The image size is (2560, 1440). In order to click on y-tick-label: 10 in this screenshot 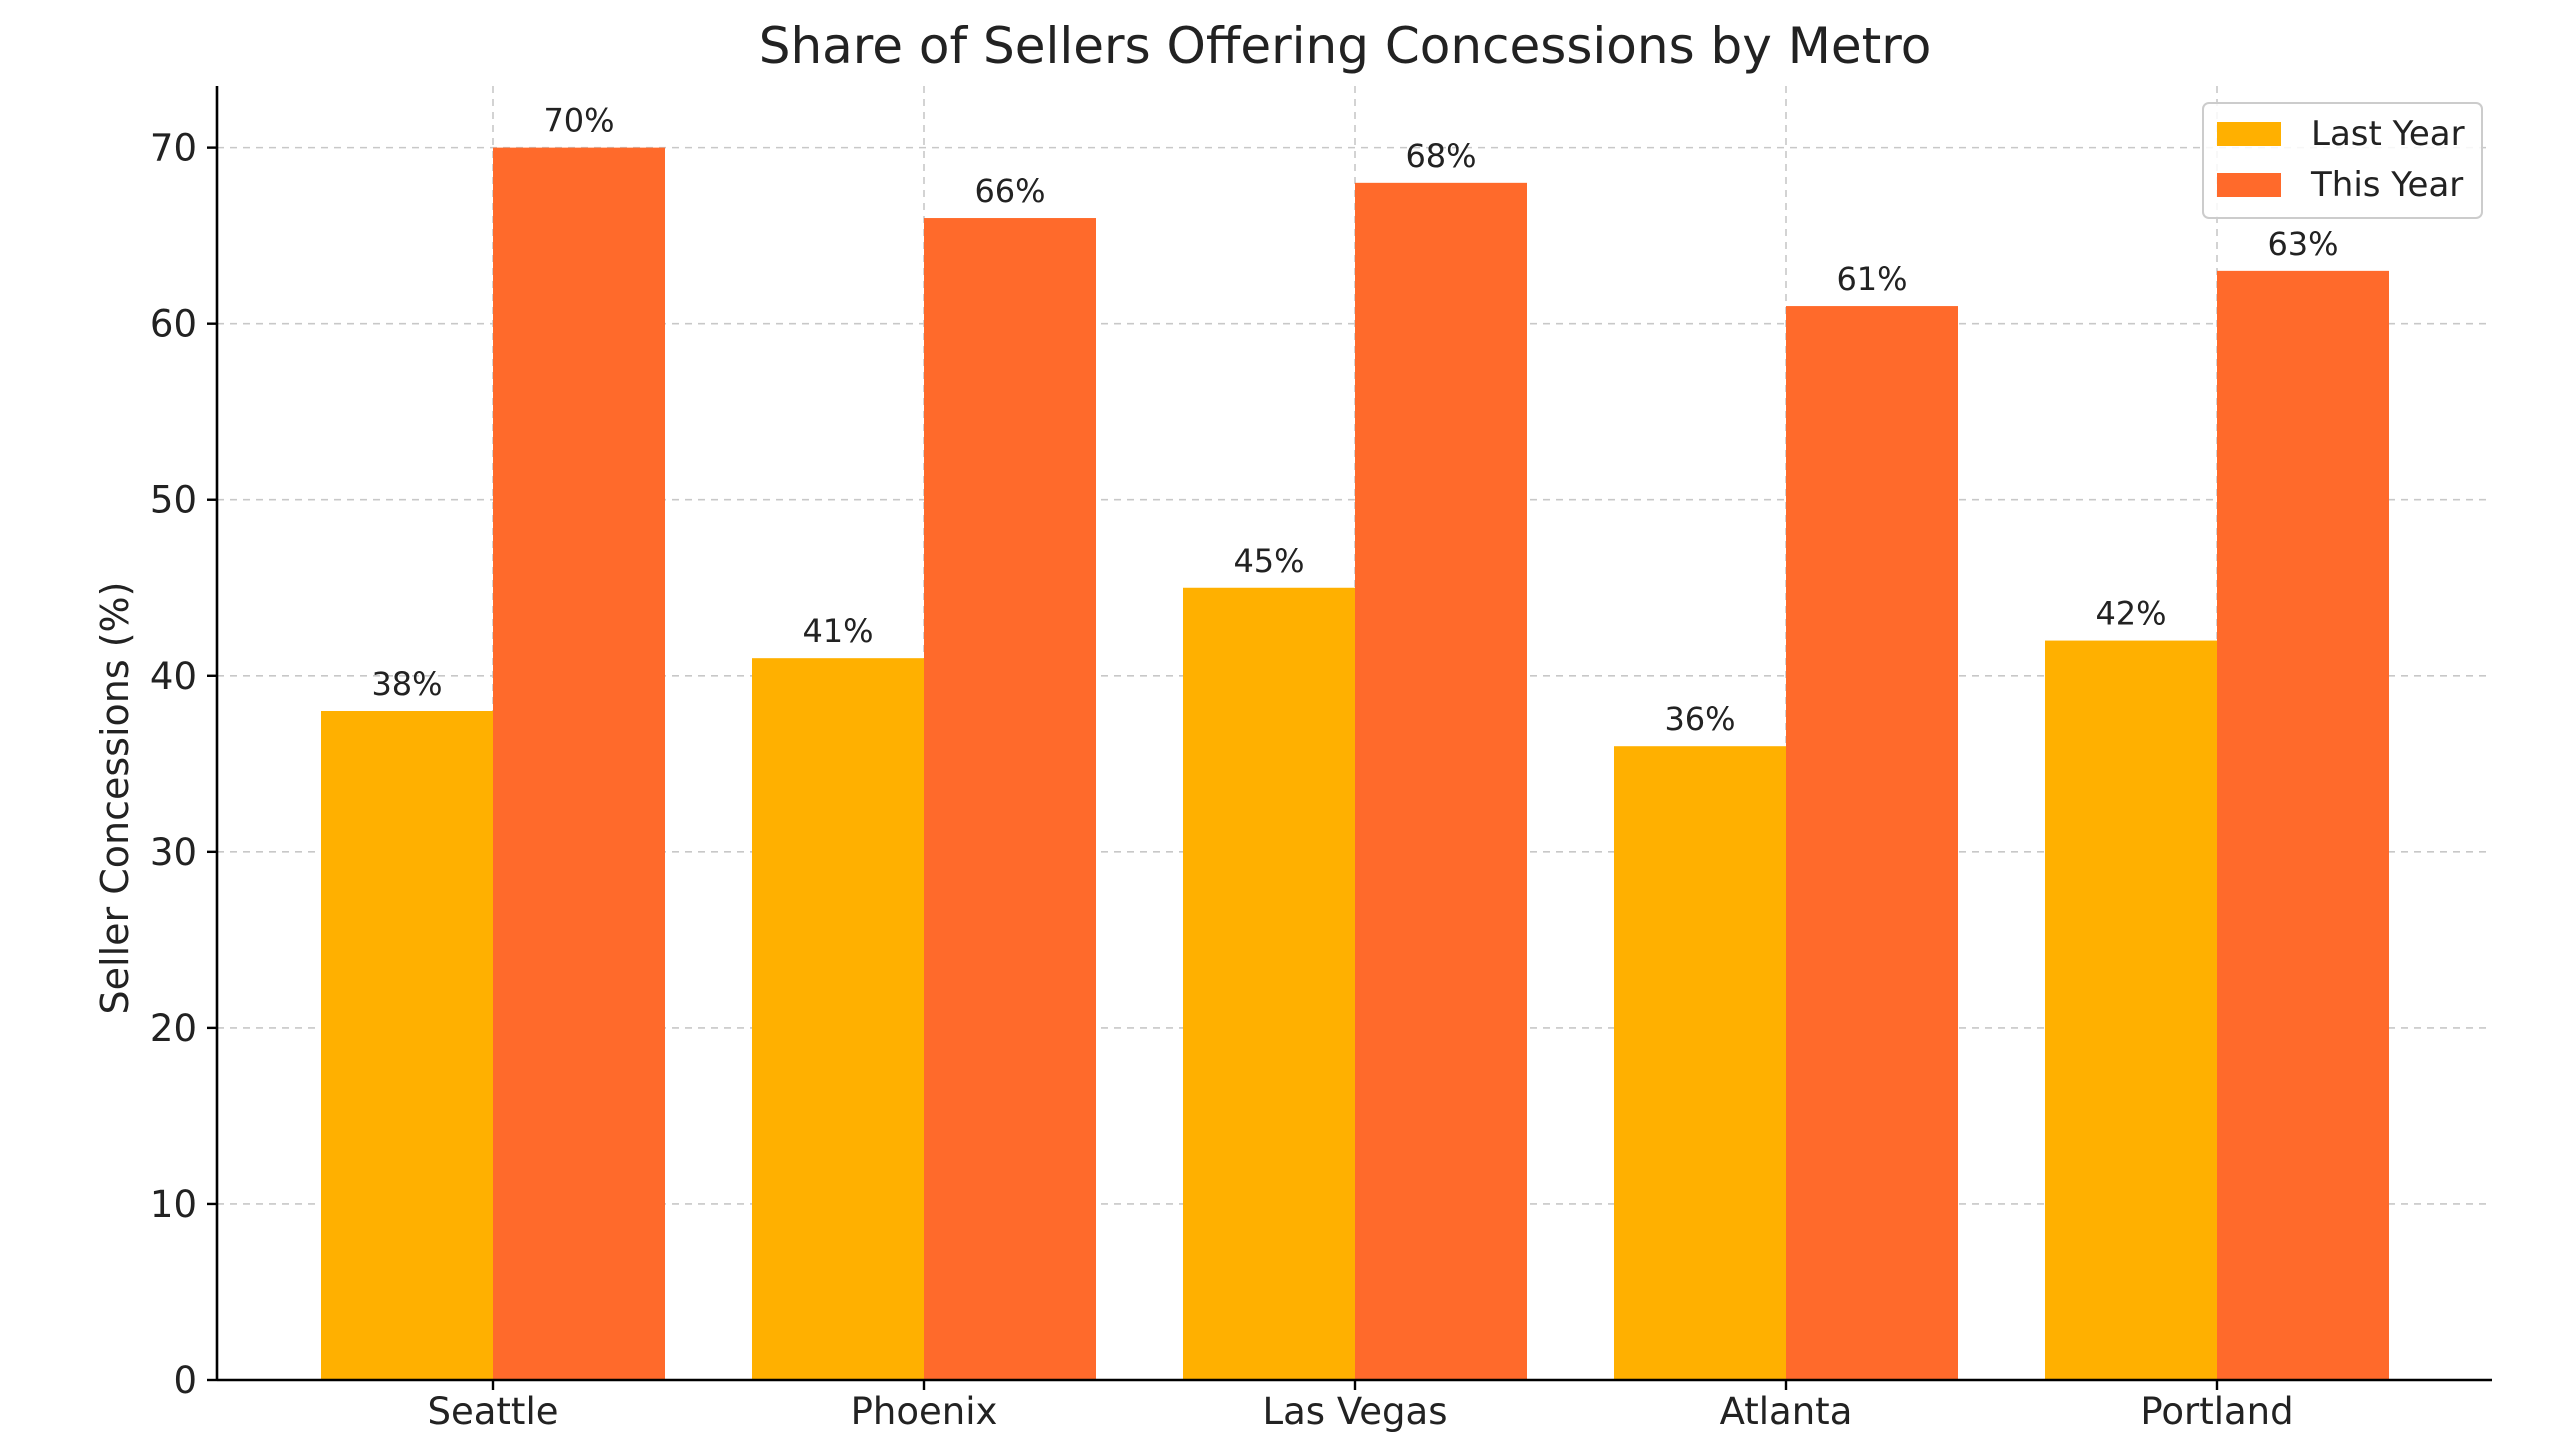, I will do `click(173, 1204)`.